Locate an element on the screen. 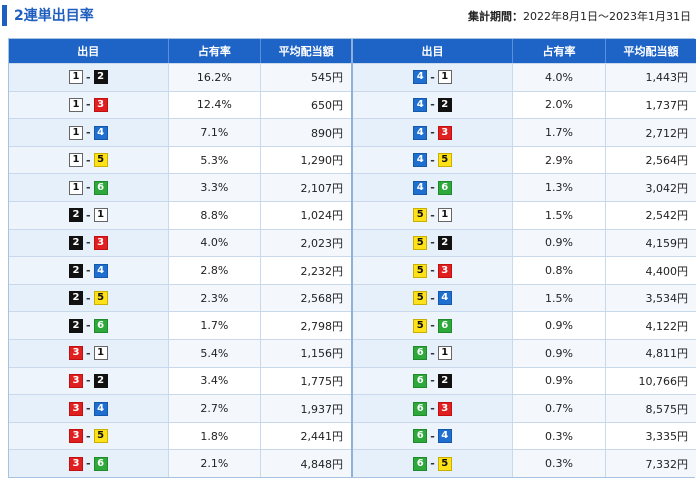 The height and width of the screenshot is (480, 700). column-header-payout: 平均配当額 is located at coordinates (306, 52).